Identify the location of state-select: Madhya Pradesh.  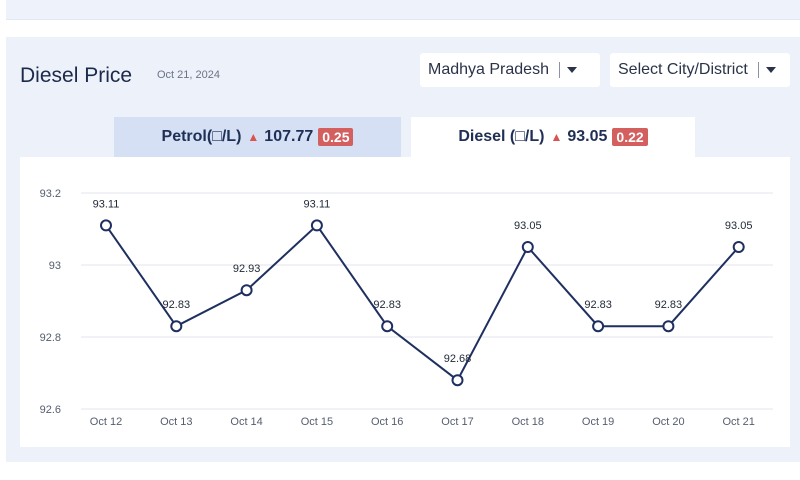
(510, 70).